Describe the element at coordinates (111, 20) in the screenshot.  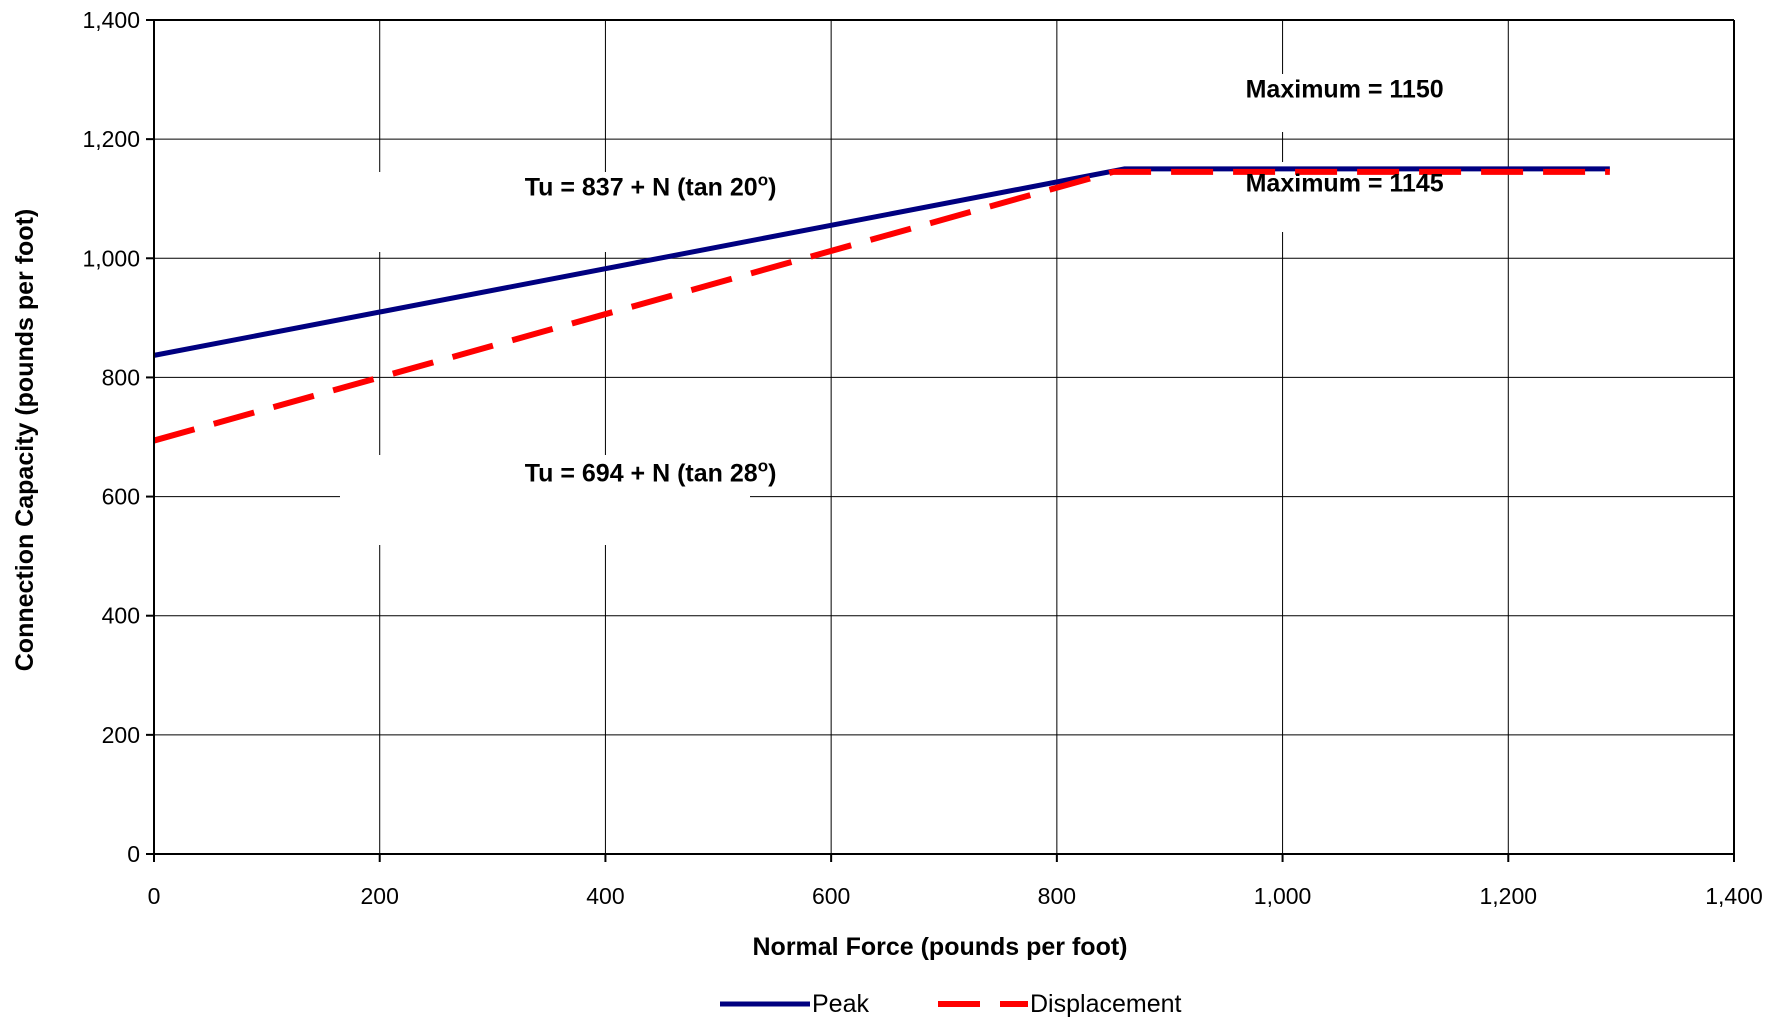
I see `y-tick-label: 1,400` at that location.